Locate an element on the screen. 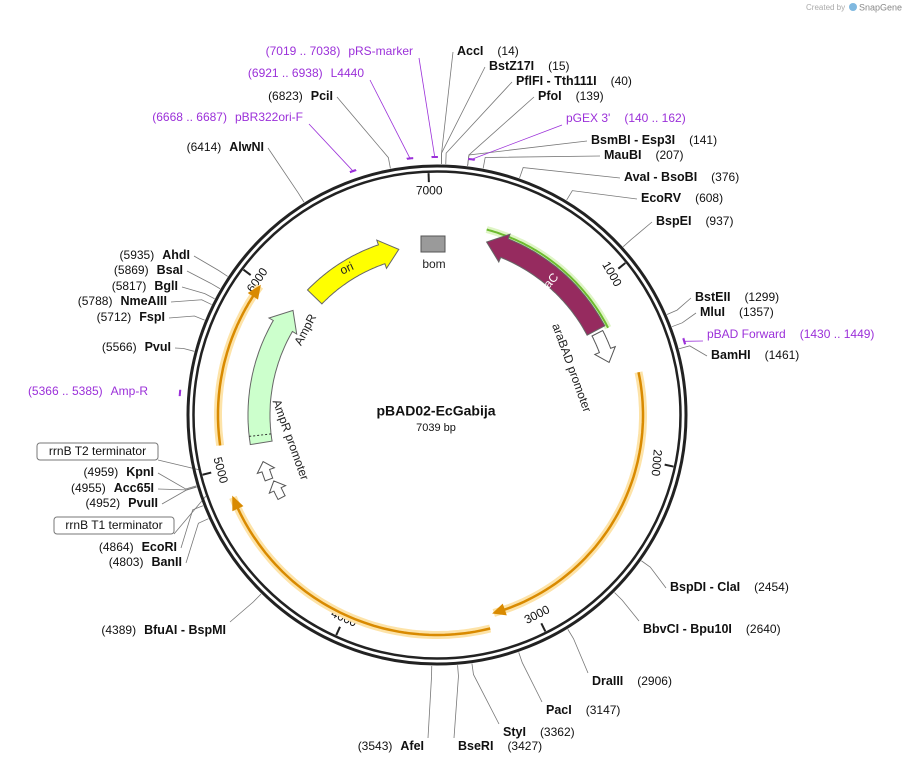 The image size is (905, 766). site-position: (3362) is located at coordinates (557, 732).